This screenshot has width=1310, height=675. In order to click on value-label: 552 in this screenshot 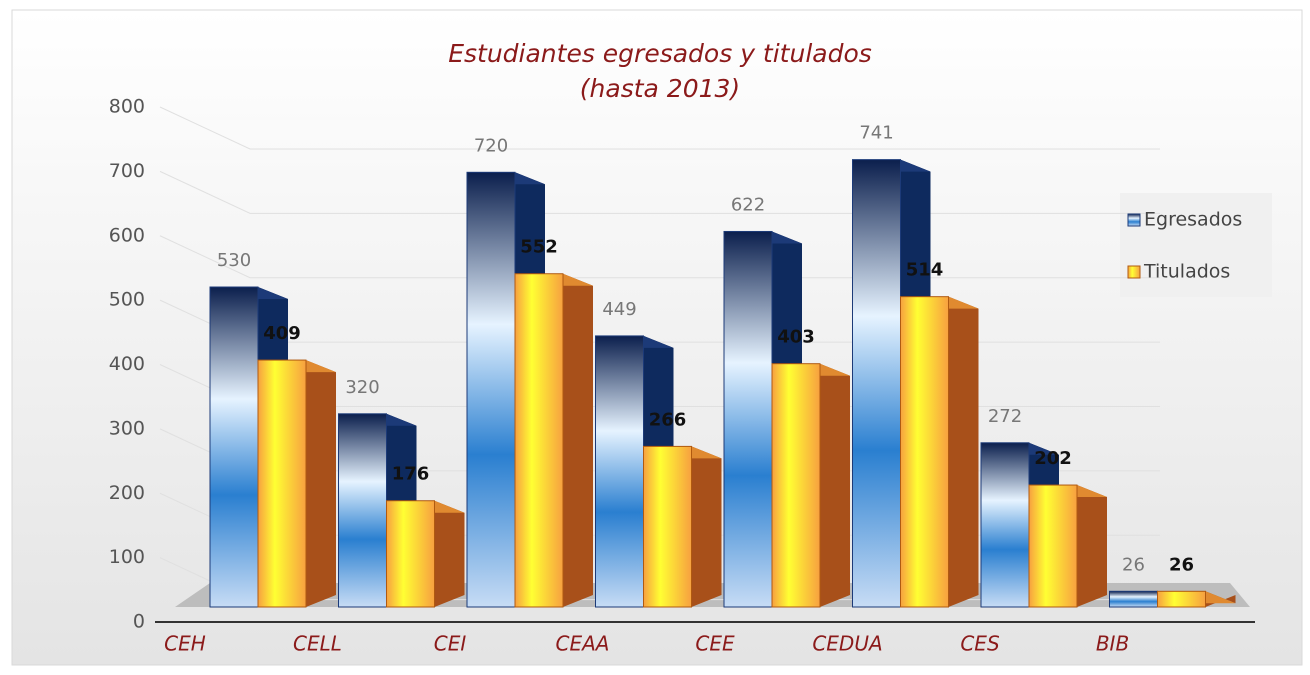, I will do `click(539, 247)`.